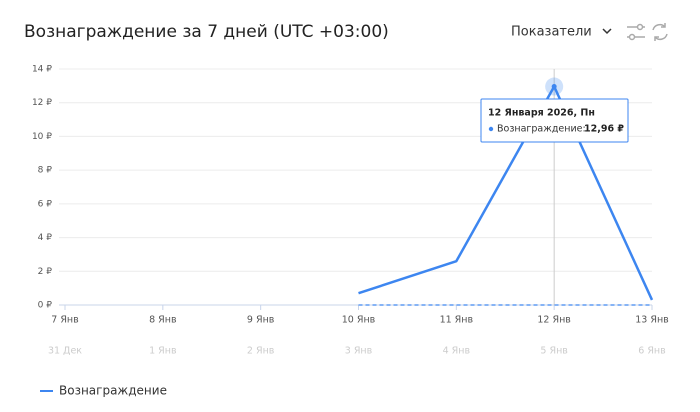  I want to click on legend-label: Вознаграждение, so click(113, 391).